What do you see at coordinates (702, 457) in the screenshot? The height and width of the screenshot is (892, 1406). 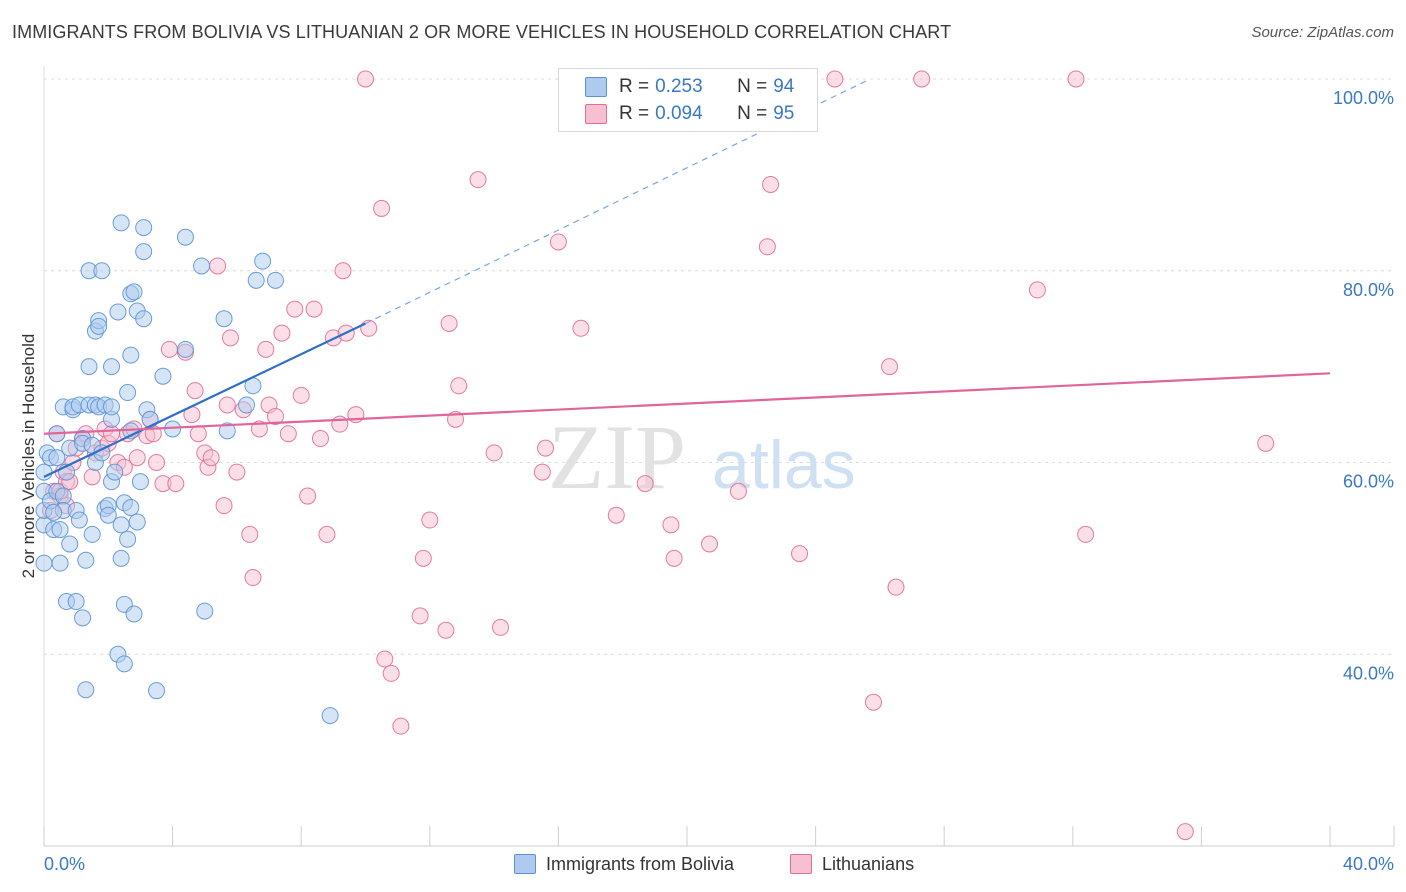 I see `watermark: ZIP atlas` at bounding box center [702, 457].